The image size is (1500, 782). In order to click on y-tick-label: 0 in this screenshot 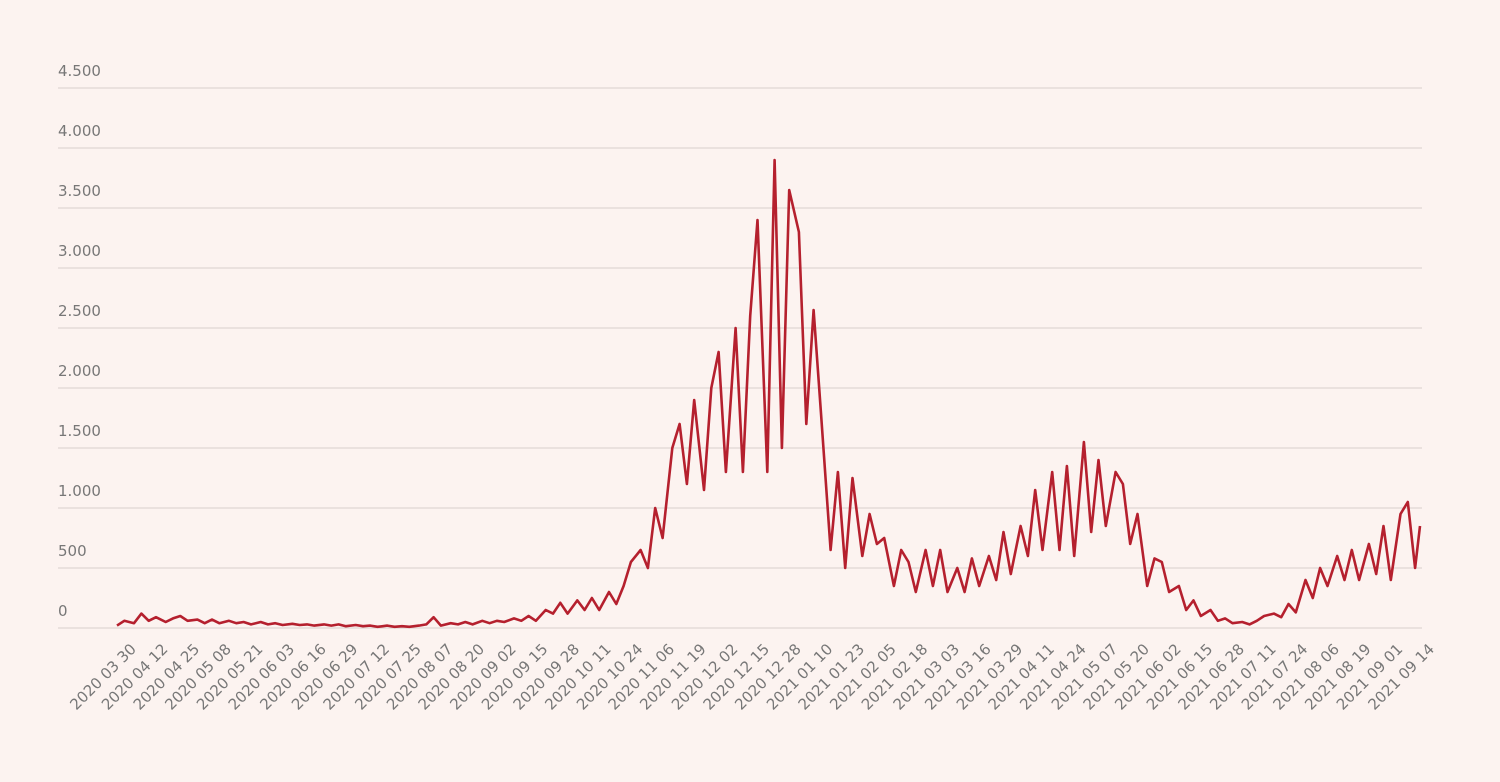, I will do `click(63, 611)`.